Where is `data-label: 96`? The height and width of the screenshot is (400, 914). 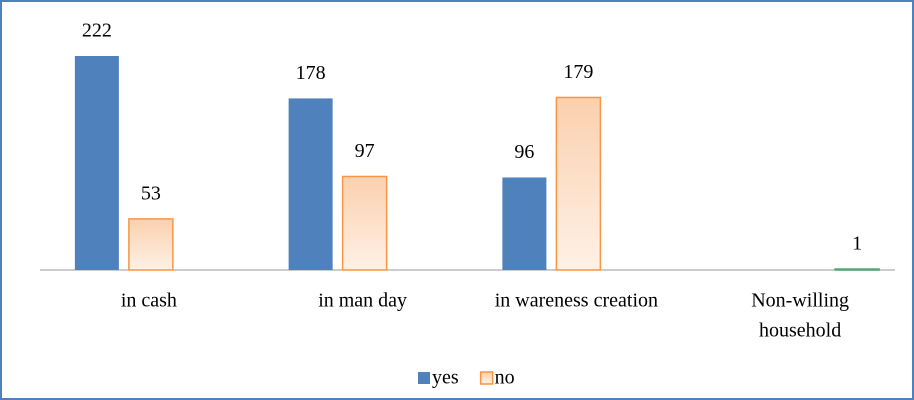
data-label: 96 is located at coordinates (524, 152).